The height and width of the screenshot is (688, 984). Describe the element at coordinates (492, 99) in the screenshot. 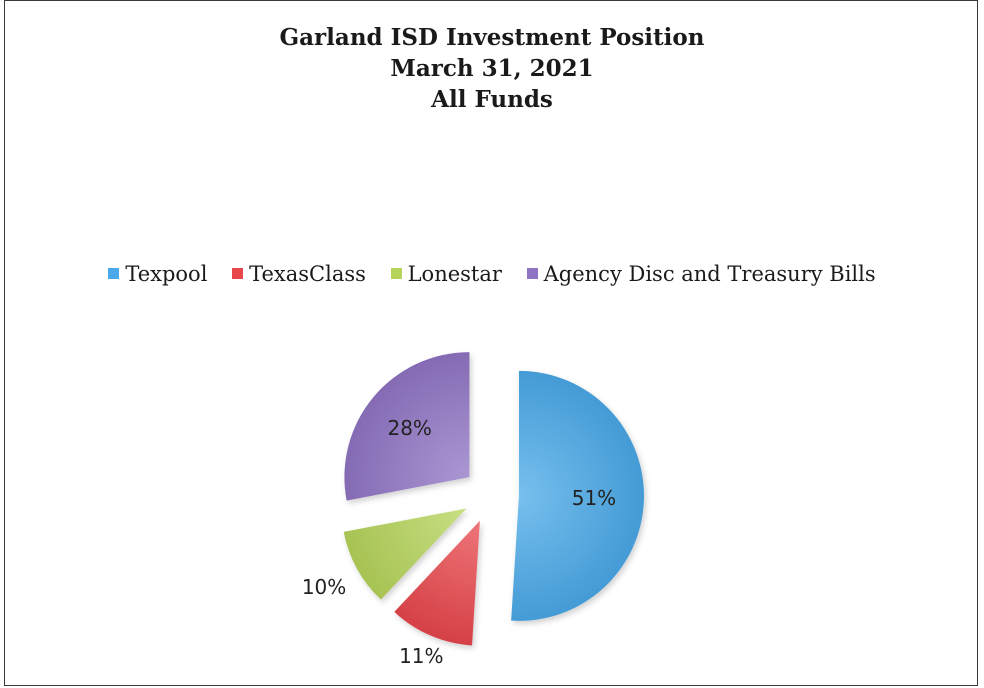

I see `chart-title-line-3: All Funds` at that location.